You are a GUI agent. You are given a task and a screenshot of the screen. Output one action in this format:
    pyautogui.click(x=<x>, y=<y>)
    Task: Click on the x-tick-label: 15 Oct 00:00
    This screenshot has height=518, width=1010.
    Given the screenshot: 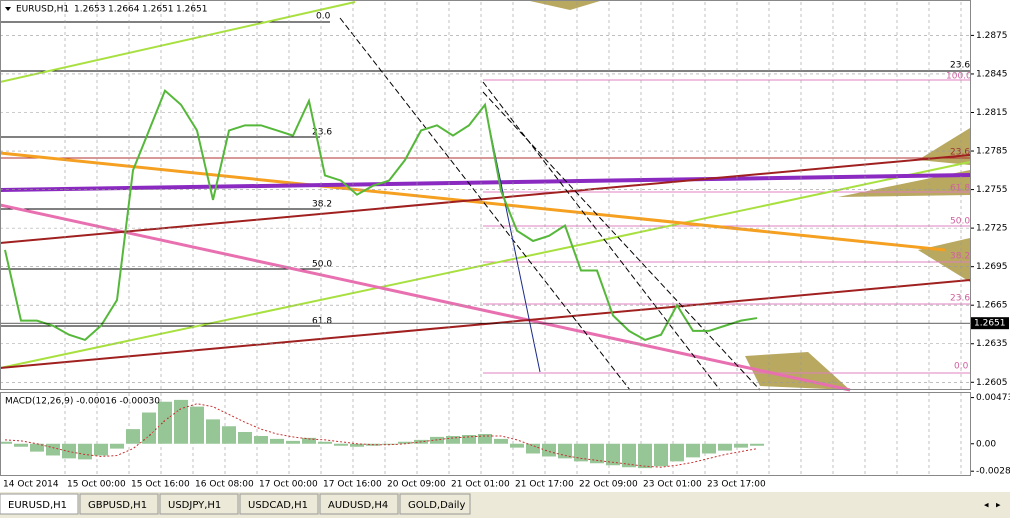 What is the action you would take?
    pyautogui.click(x=96, y=485)
    